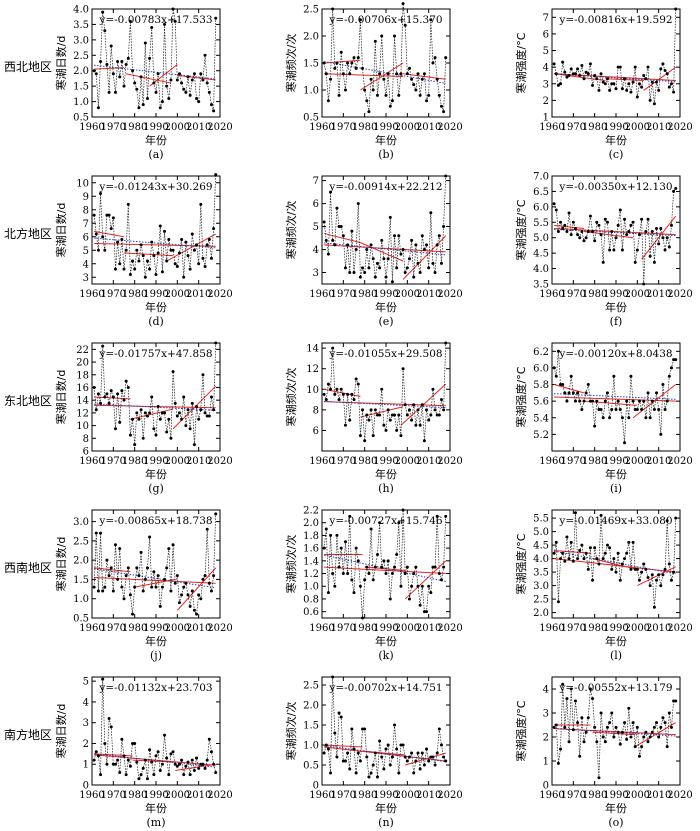 The height and width of the screenshot is (831, 700). I want to click on y-tick-label: 3.5, so click(541, 573).